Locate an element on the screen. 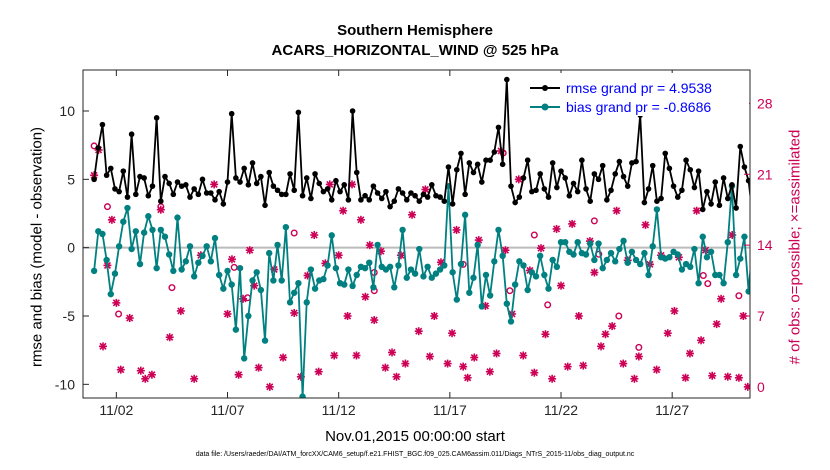 This screenshot has height=470, width=830. legend-bias-label: bias grand pr = -0.8686 is located at coordinates (638, 107).